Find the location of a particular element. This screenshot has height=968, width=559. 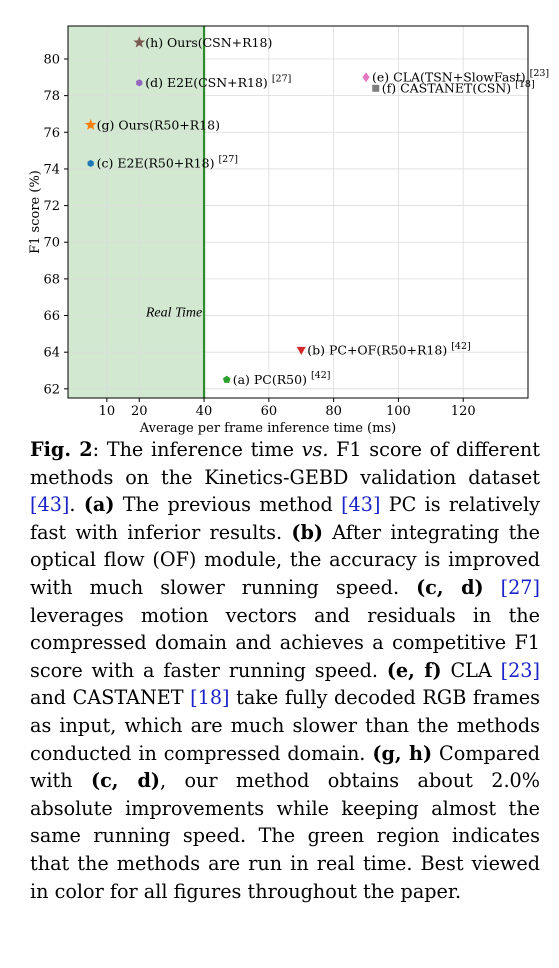

y-tick-label: 64 is located at coordinates (51, 353).